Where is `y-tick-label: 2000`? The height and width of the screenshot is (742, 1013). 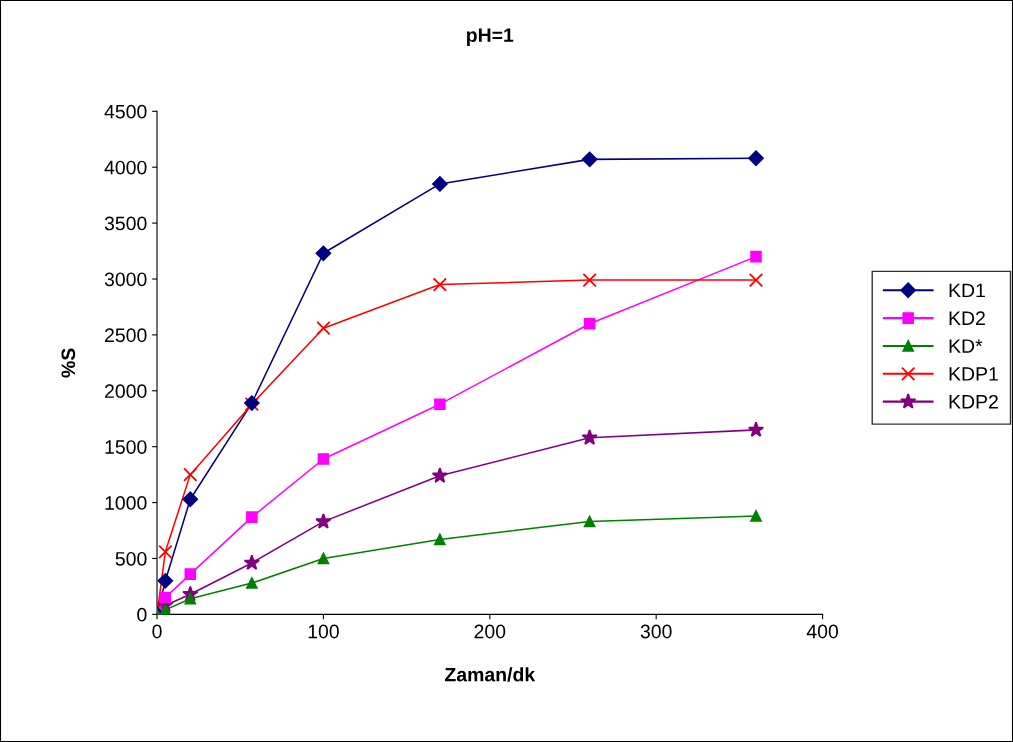 y-tick-label: 2000 is located at coordinates (126, 391).